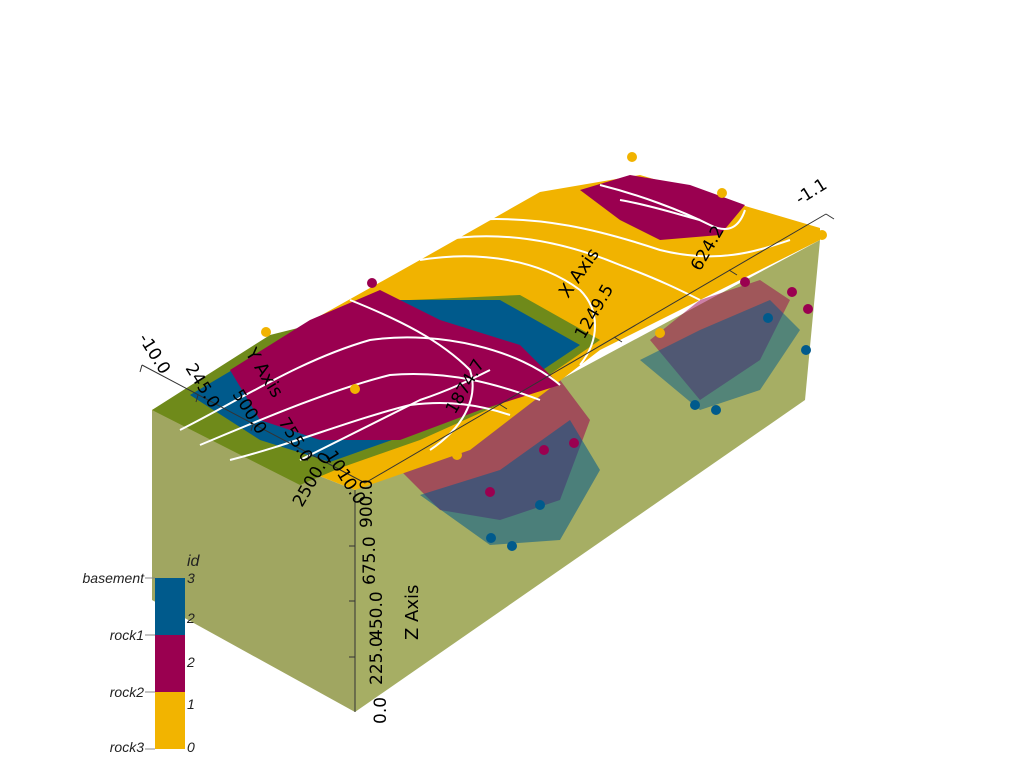 This screenshot has width=1024, height=768. I want to click on z-tick-label: 225.0, so click(377, 660).